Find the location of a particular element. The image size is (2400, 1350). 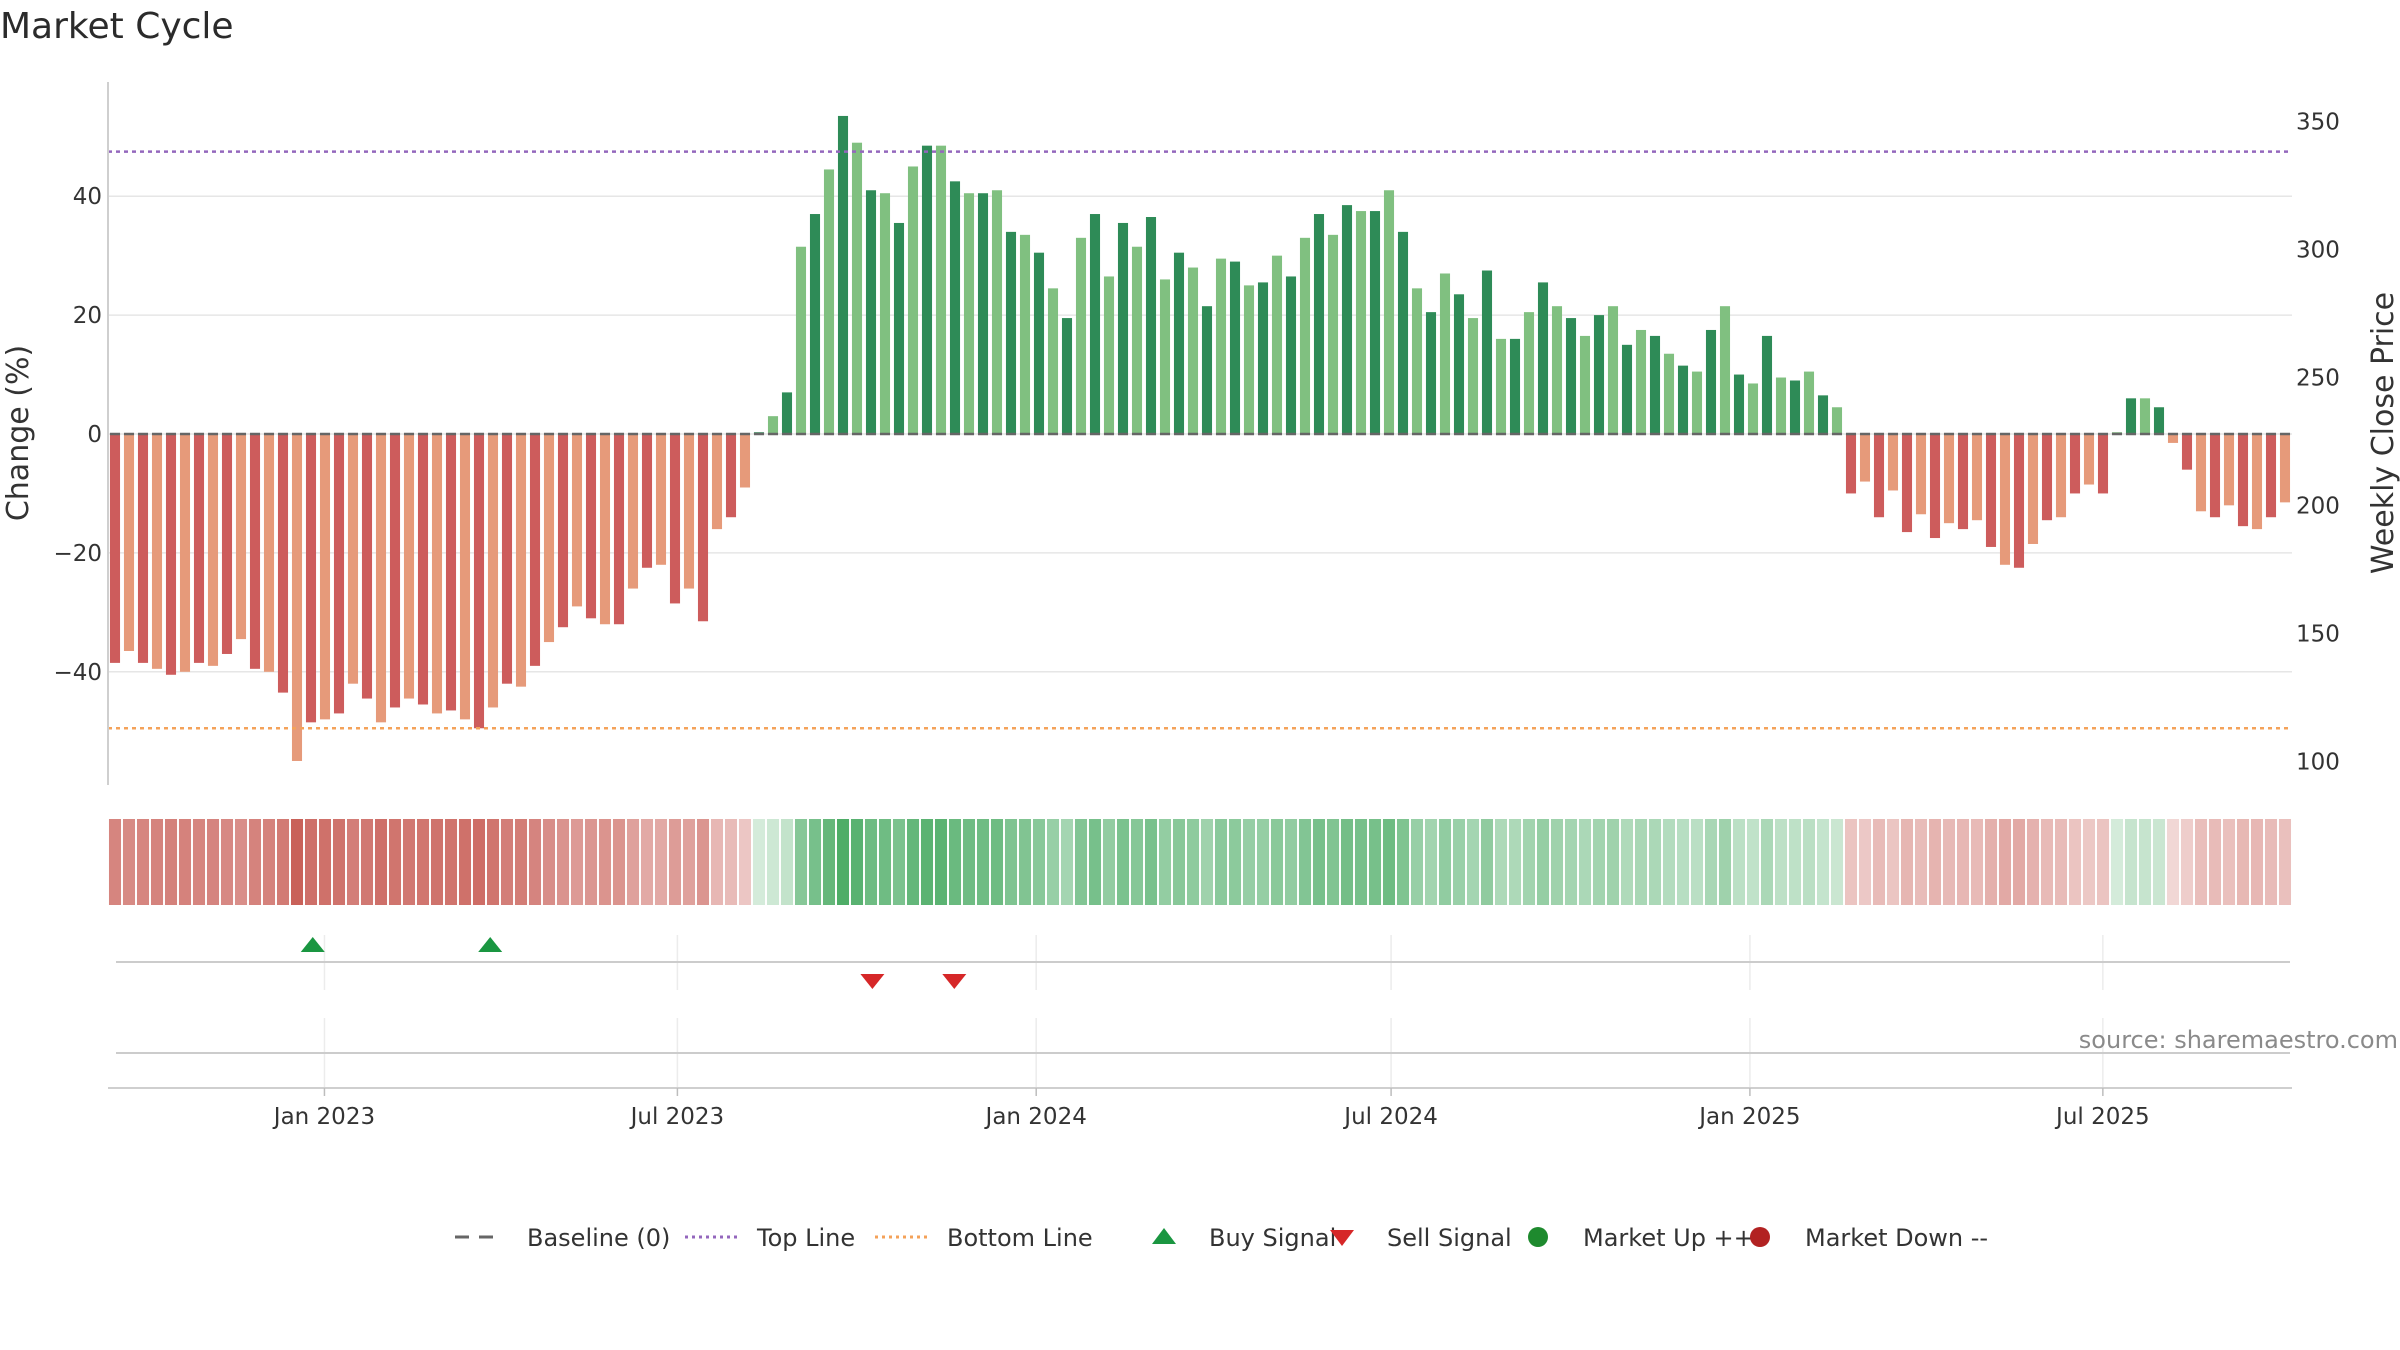

y-tick-label: 40 is located at coordinates (87, 197).